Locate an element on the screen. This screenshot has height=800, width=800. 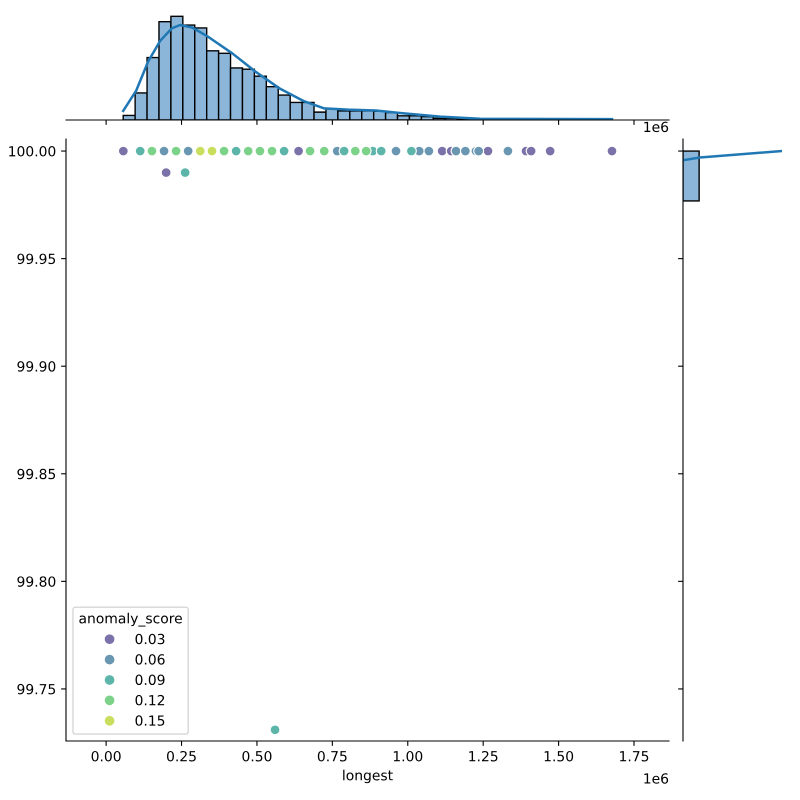
x-tick-label: 1.25 is located at coordinates (483, 756).